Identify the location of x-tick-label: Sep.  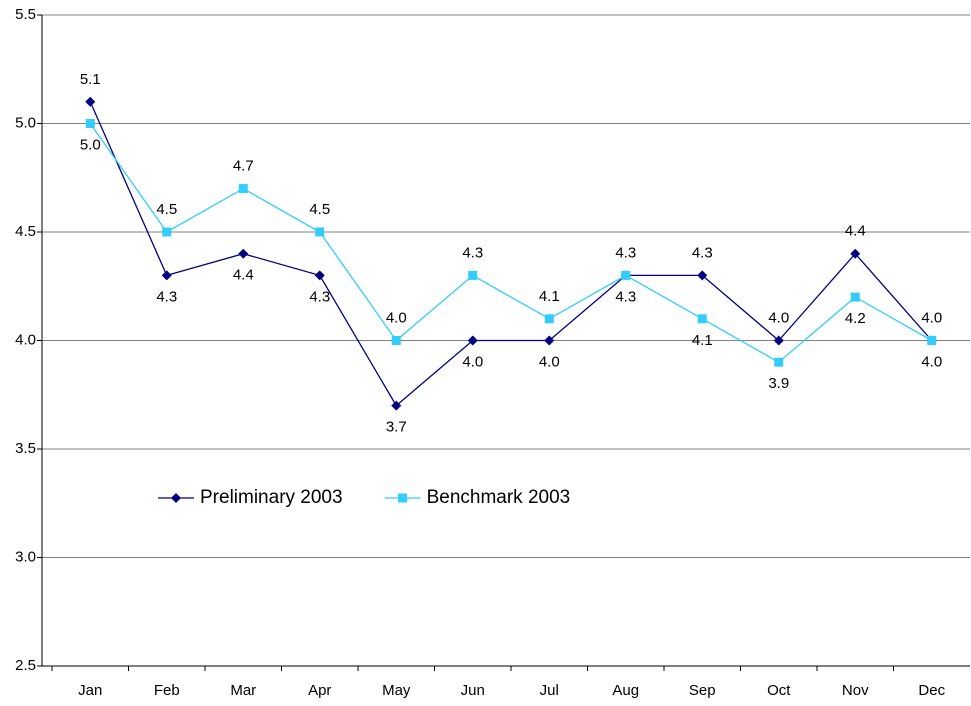
(702, 690).